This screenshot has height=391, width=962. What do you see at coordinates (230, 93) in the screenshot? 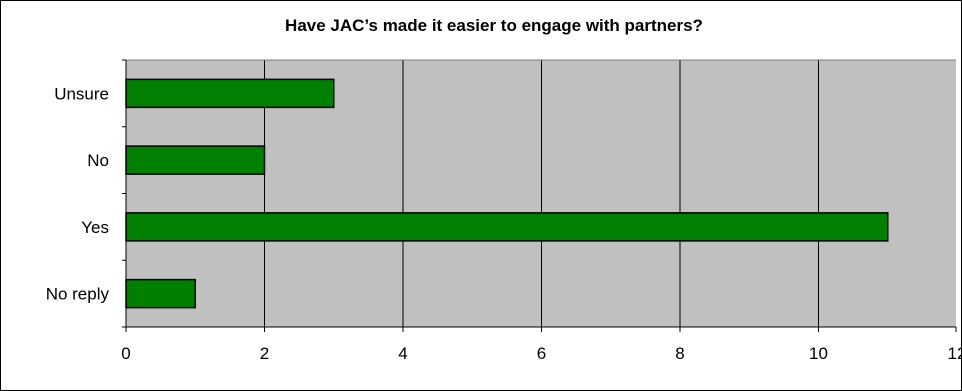
I see `bar-unsure` at bounding box center [230, 93].